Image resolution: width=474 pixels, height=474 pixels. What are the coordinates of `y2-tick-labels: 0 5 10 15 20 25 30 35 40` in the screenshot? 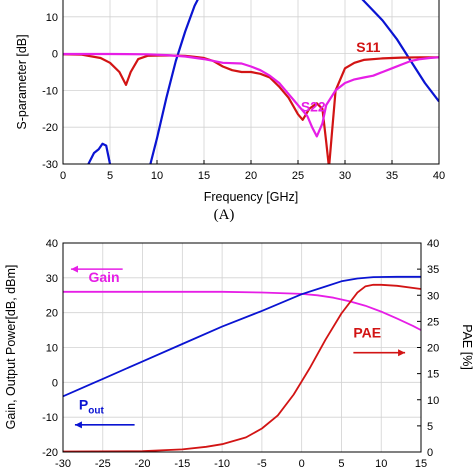 It's located at (433, 348).